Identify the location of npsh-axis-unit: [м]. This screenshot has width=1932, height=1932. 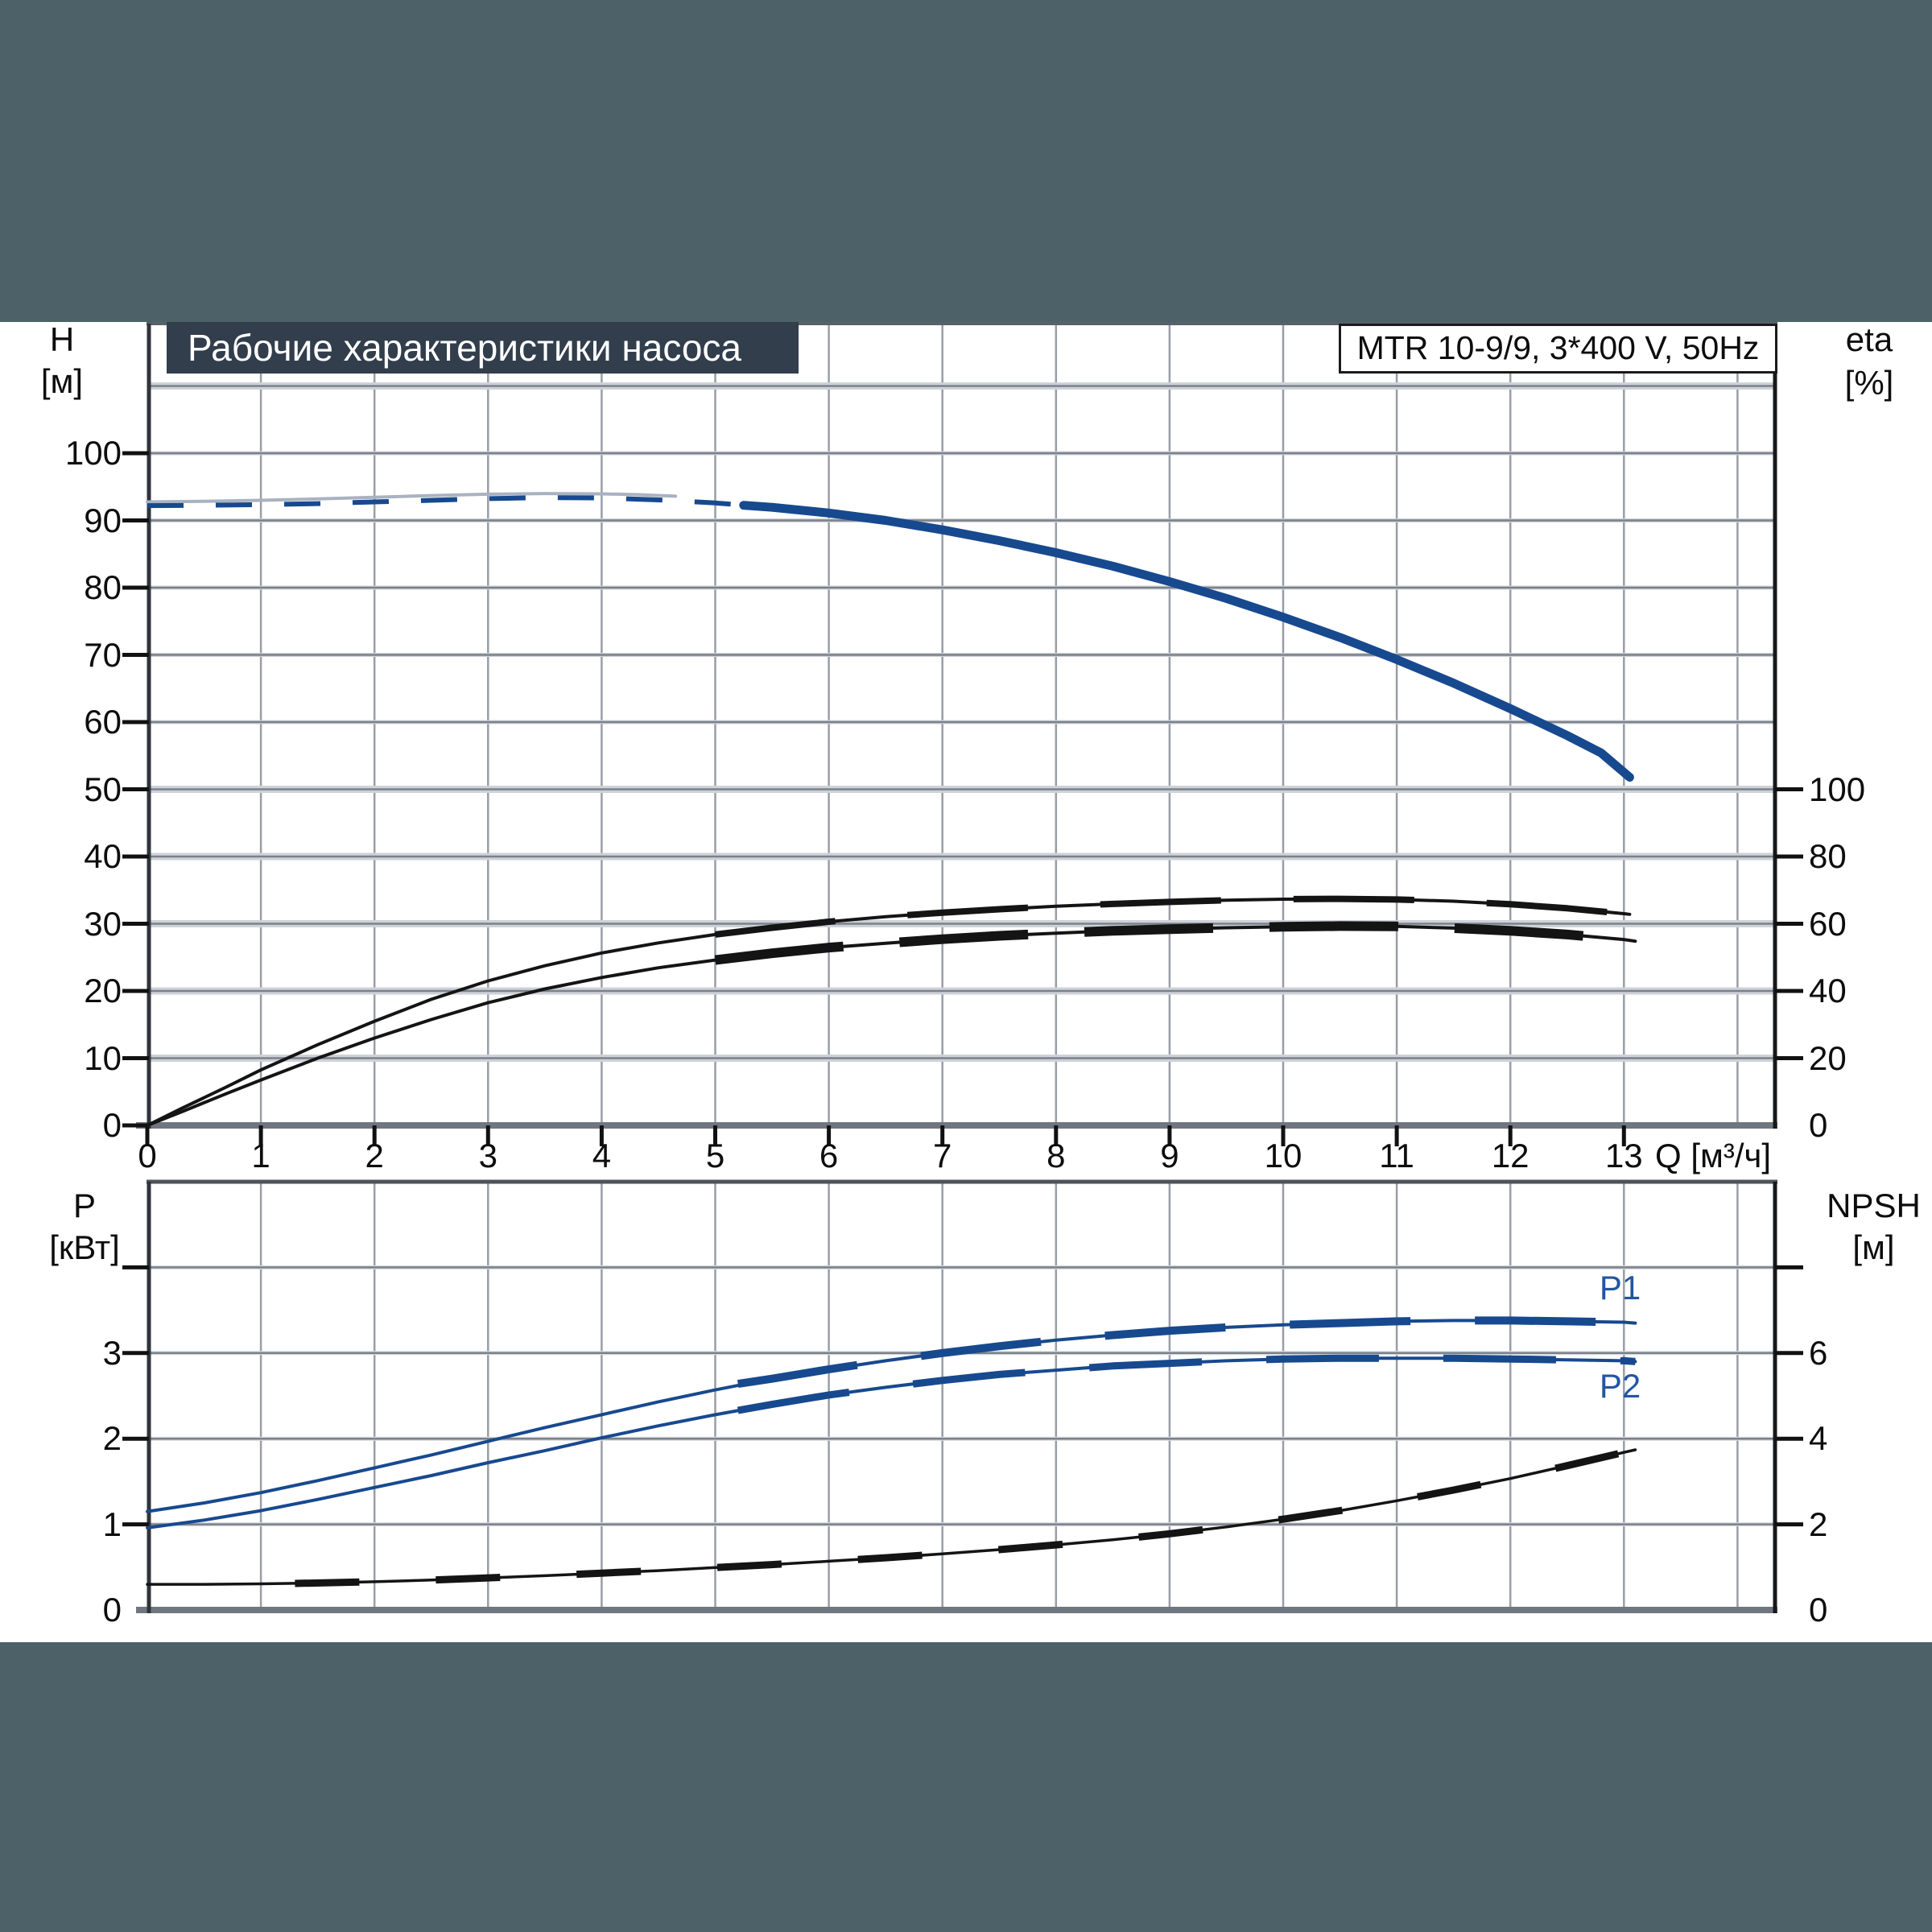
(1873, 1247).